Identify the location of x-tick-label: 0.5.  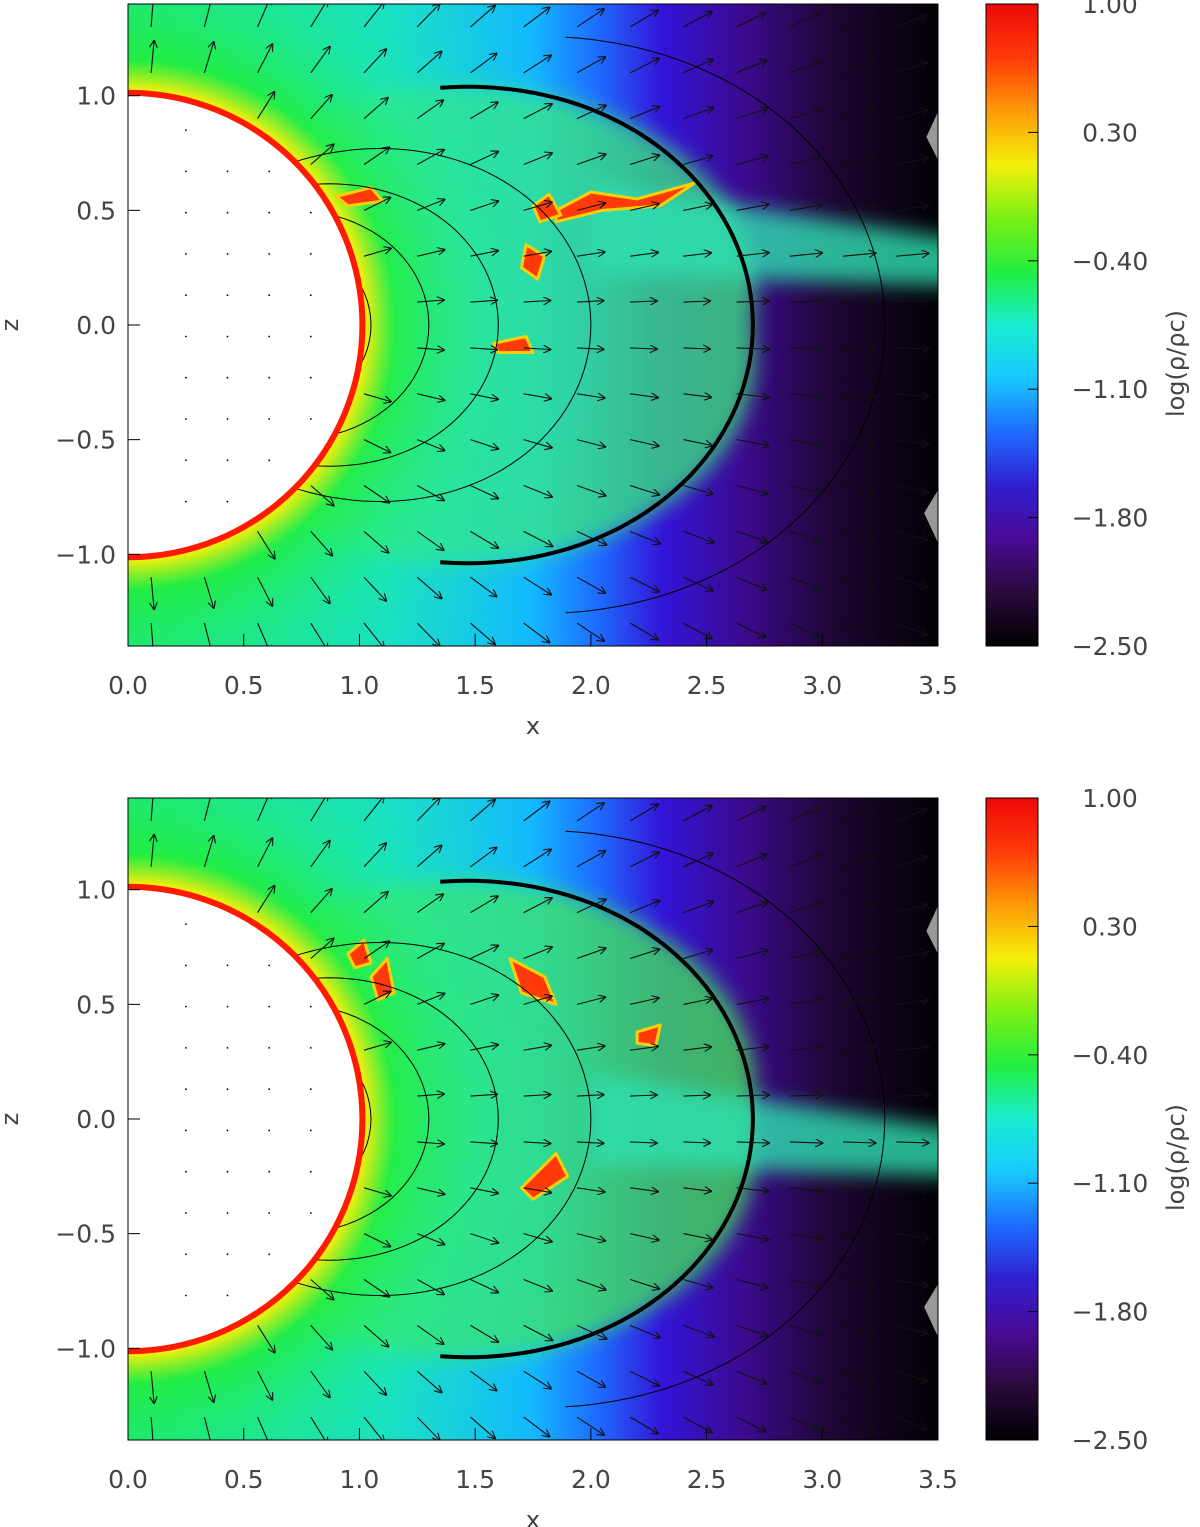
(244, 685).